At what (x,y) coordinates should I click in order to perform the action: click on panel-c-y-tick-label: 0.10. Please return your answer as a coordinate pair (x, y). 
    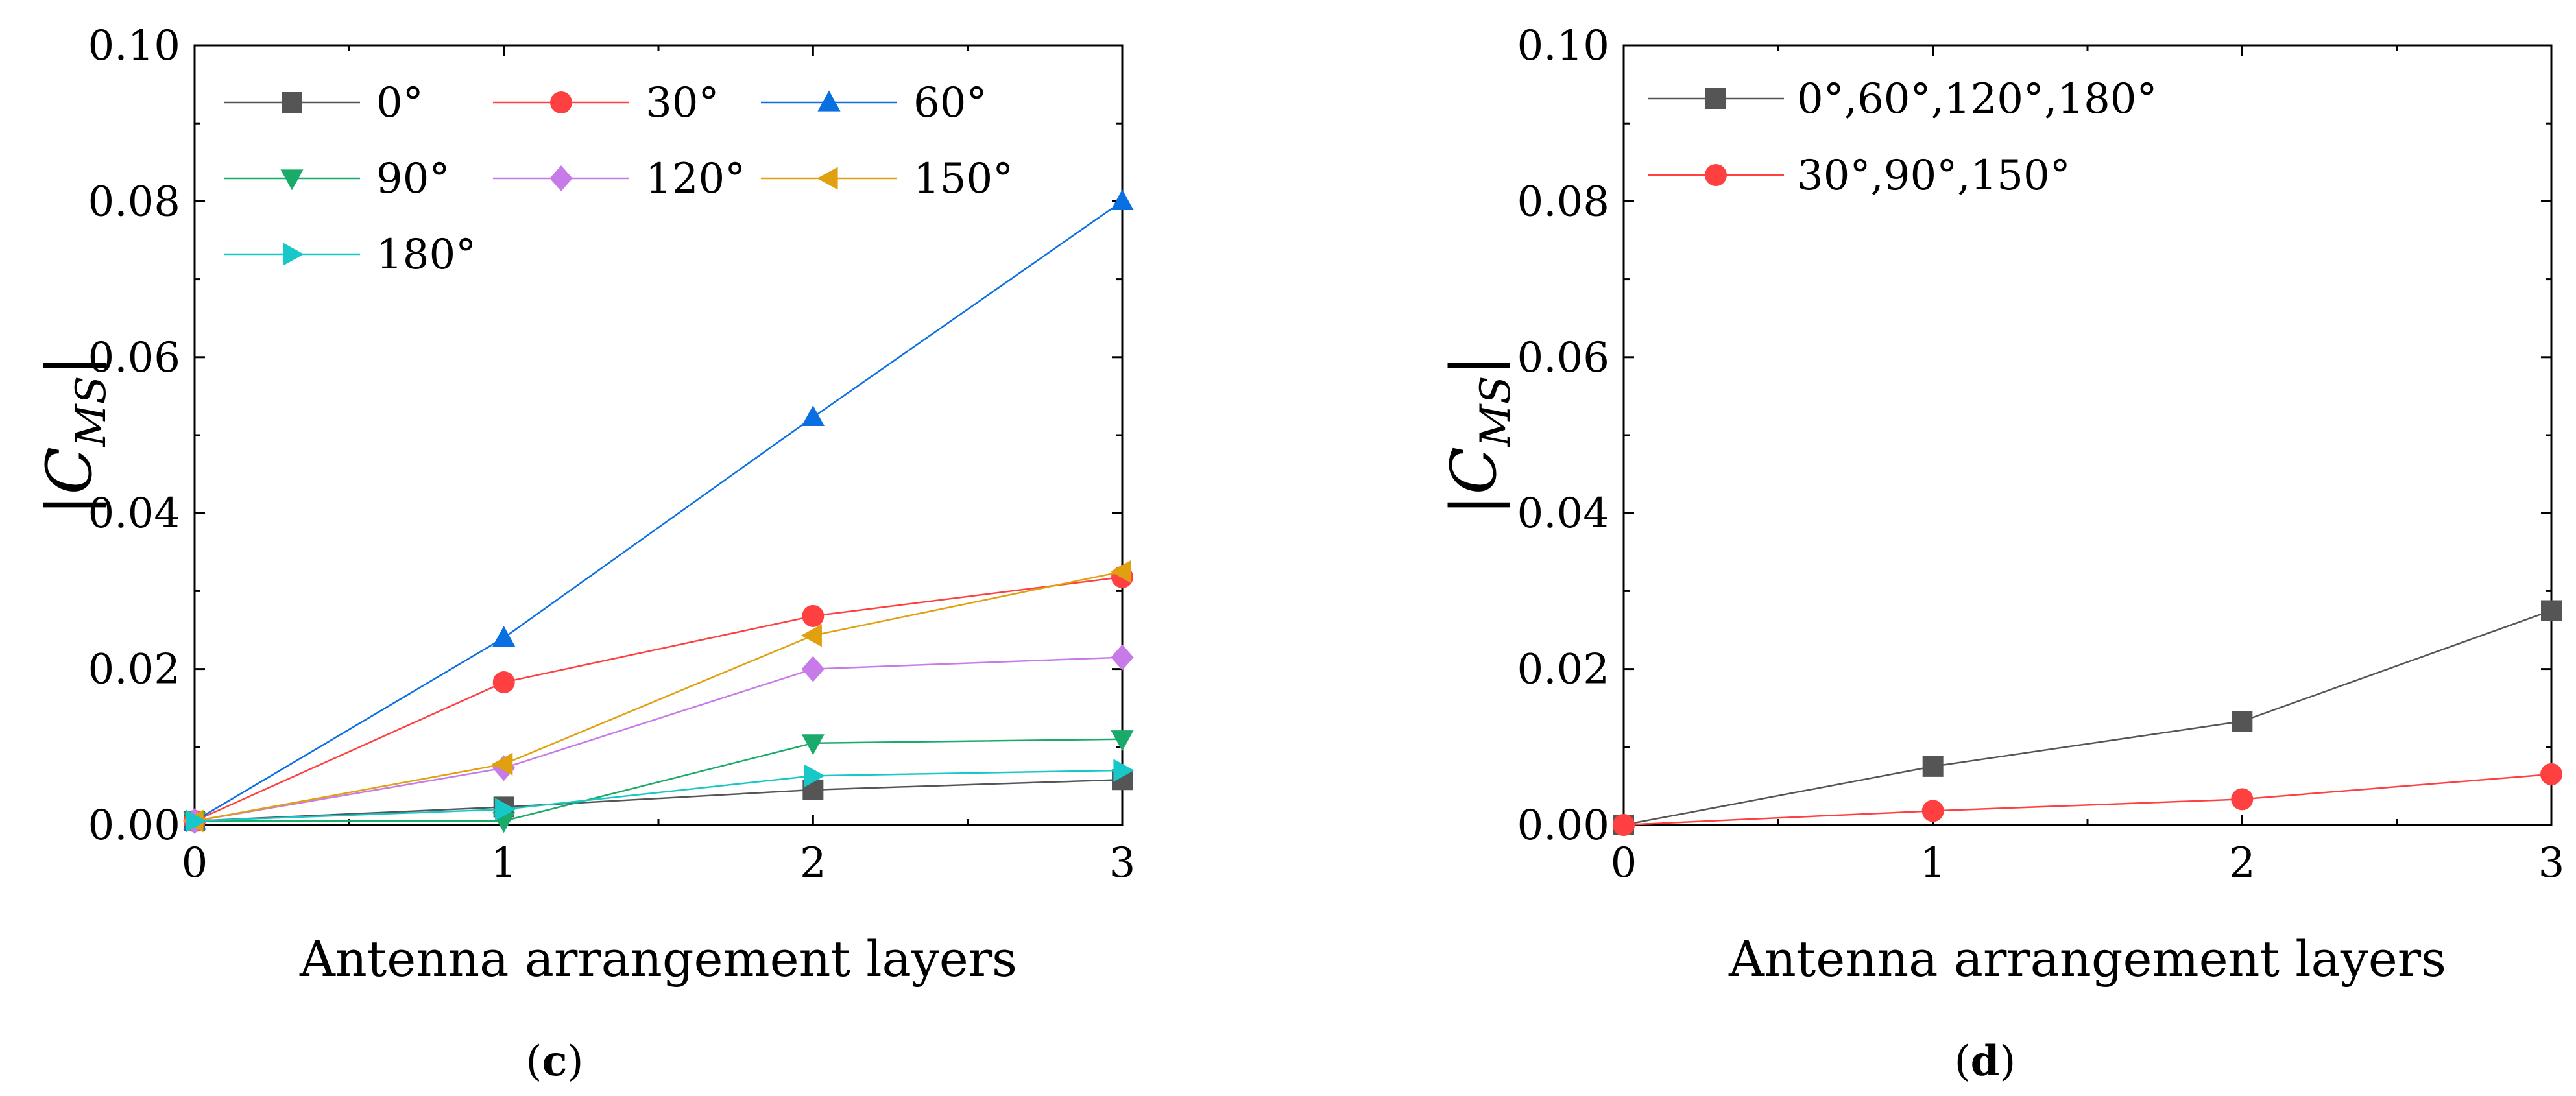
    Looking at the image, I should click on (134, 46).